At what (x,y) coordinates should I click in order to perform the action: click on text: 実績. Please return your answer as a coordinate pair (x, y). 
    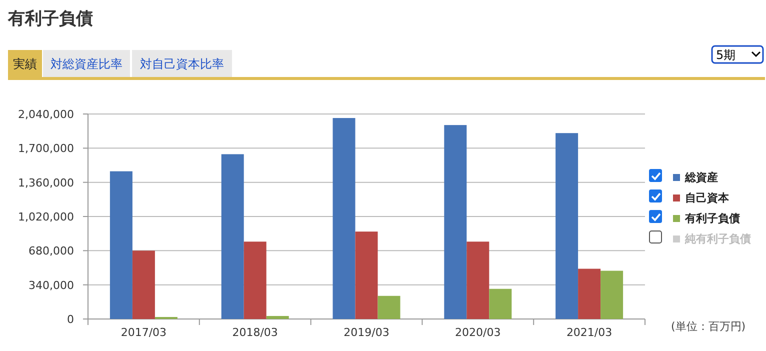
    Looking at the image, I should click on (25, 64).